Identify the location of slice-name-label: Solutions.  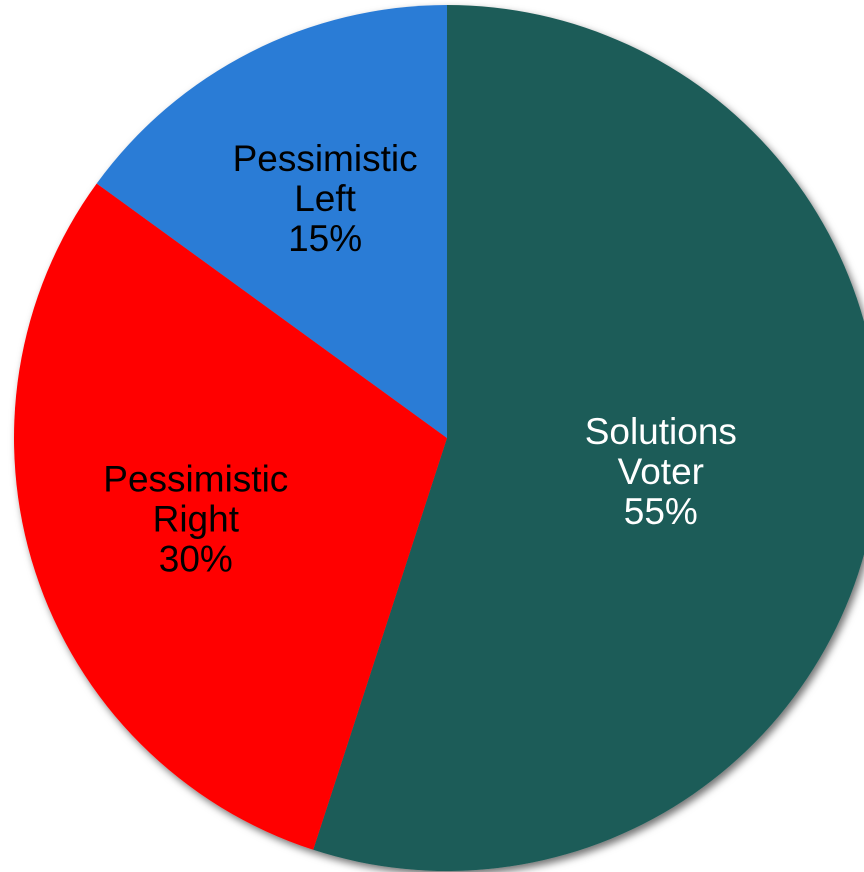
(661, 431).